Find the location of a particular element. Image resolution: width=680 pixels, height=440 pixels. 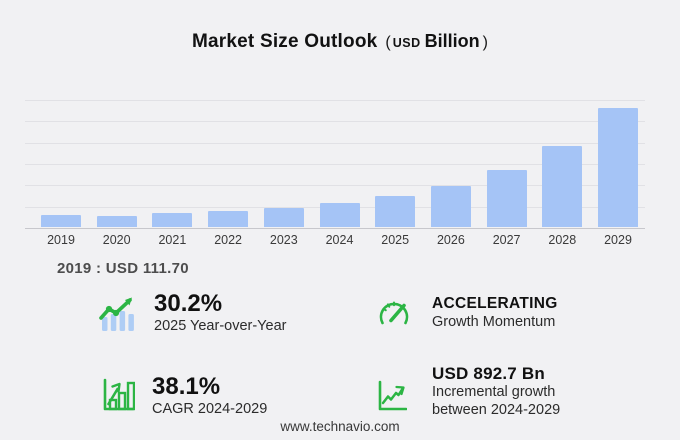

bar-2020 is located at coordinates (116, 221).